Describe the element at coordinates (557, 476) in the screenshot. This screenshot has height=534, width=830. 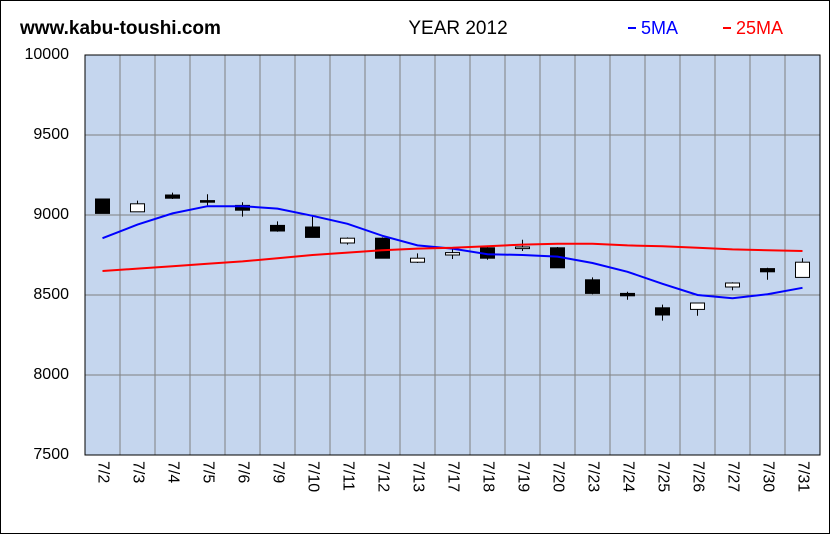
I see `x-tick-label: 7/20` at that location.